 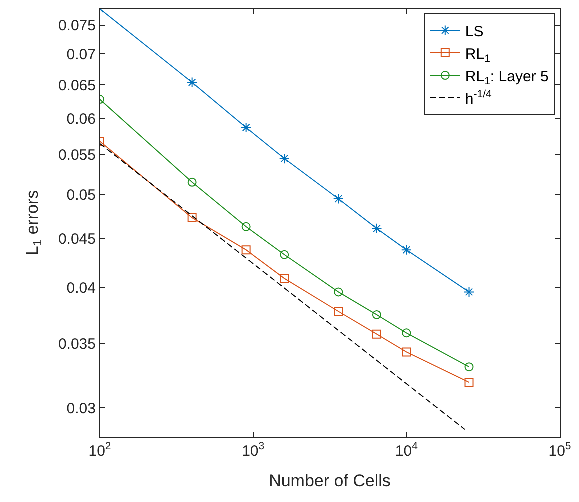 What do you see at coordinates (507, 78) in the screenshot?
I see `legend-label: RL$_{1}$: Layer 5` at bounding box center [507, 78].